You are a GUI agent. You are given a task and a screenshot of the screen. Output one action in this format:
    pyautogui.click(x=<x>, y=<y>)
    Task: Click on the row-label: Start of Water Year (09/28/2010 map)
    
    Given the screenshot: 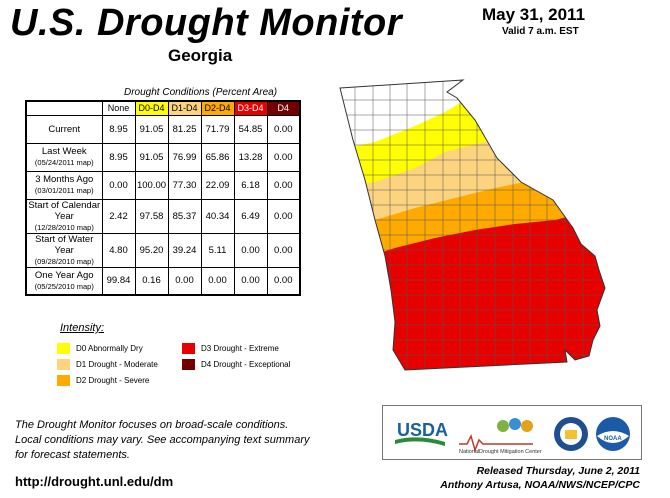 What is the action you would take?
    pyautogui.click(x=64, y=250)
    